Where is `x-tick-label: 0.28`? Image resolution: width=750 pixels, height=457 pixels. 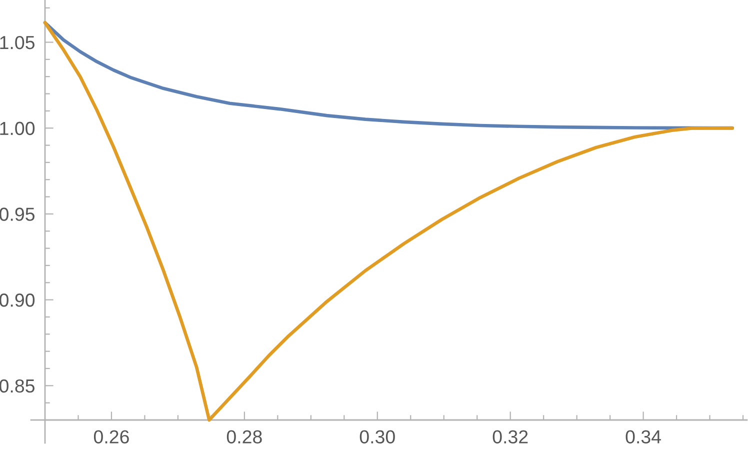 x-tick-label: 0.28 is located at coordinates (244, 437).